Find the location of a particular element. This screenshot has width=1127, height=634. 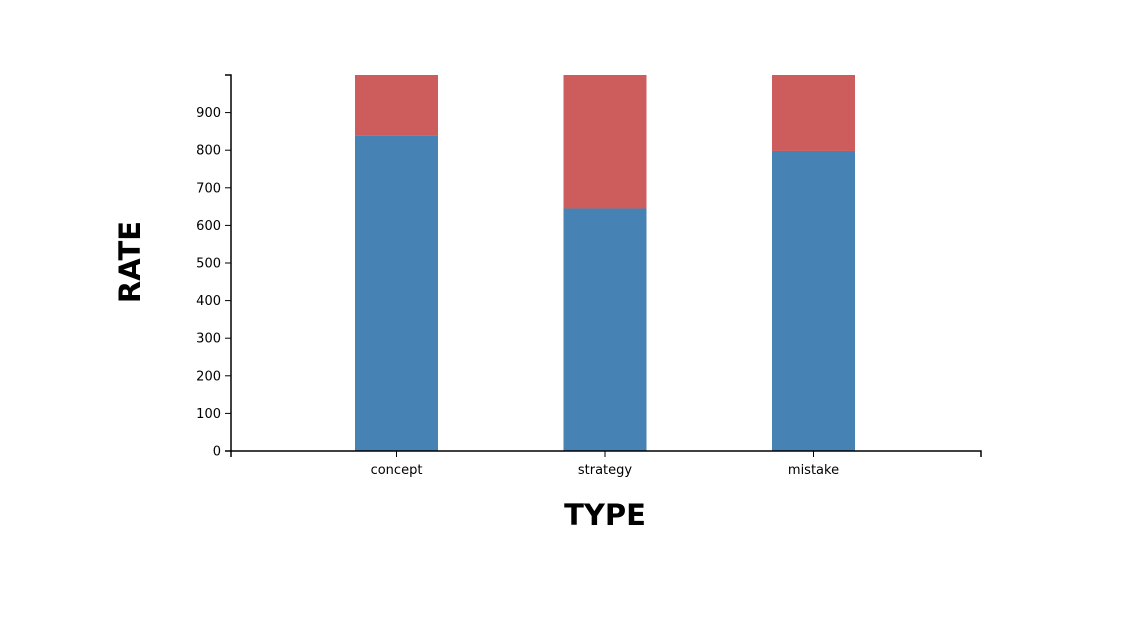

x-tick-label-concept: concept is located at coordinates (397, 470).